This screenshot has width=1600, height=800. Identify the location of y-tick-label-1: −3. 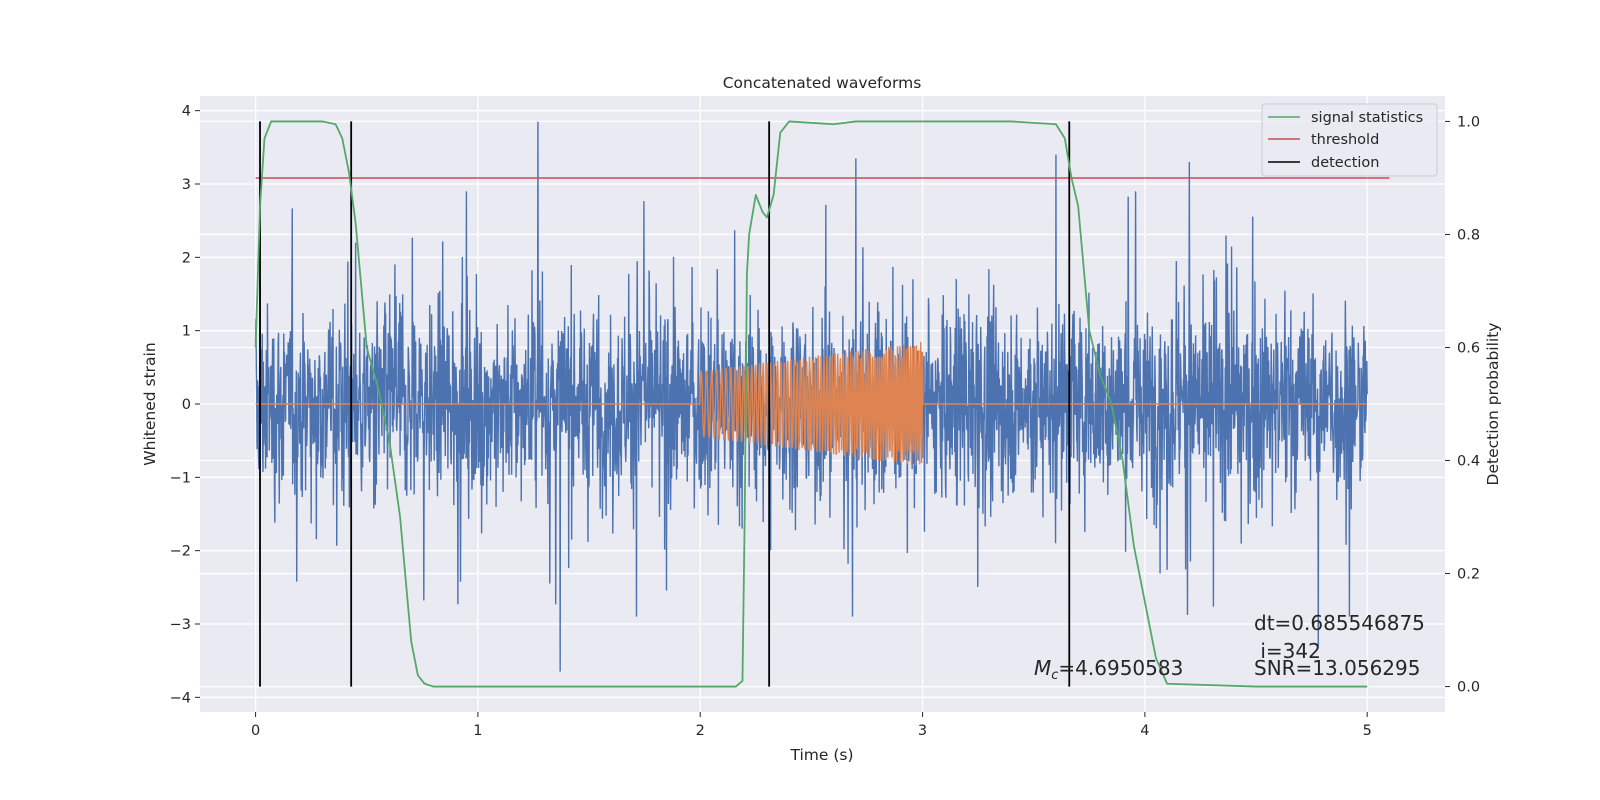
(180, 625).